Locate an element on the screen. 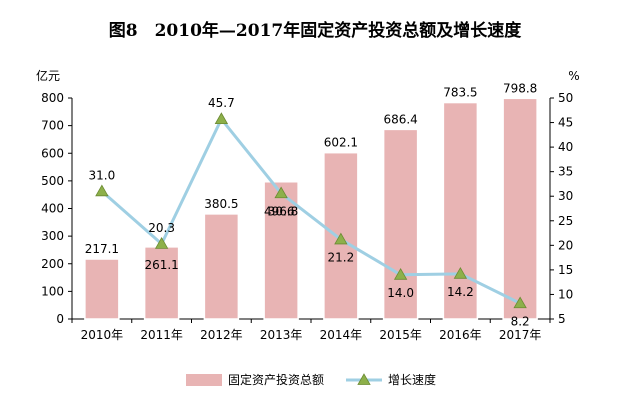  left-tick-label: 100 is located at coordinates (52, 291).